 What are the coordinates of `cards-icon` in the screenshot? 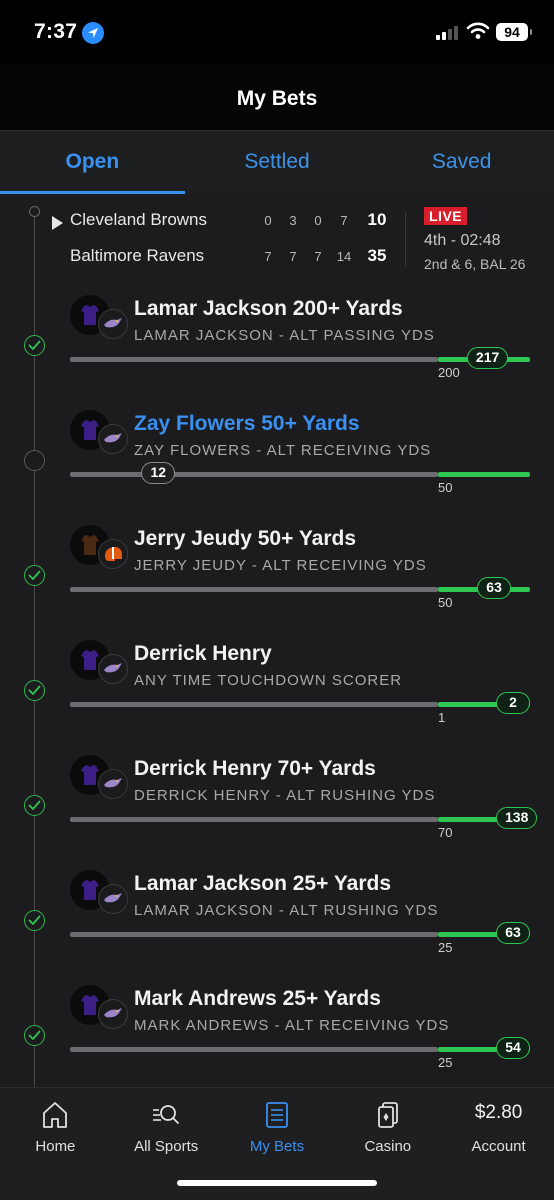 It's located at (388, 1115).